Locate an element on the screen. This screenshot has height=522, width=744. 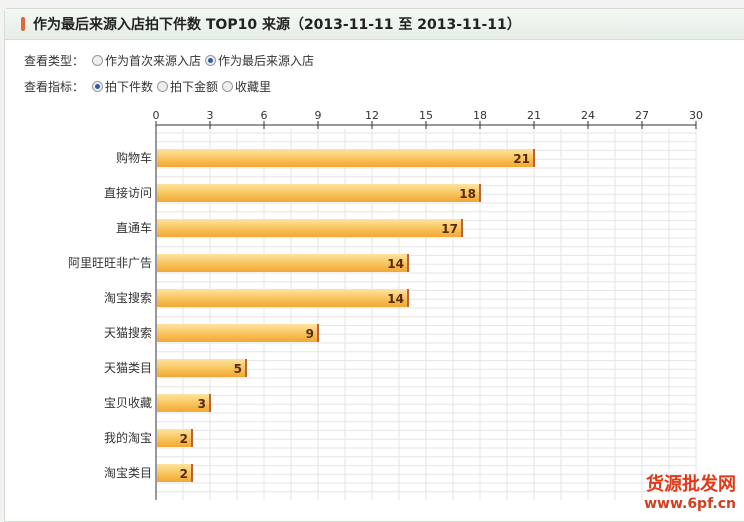
x-tick-label: 0 is located at coordinates (156, 115).